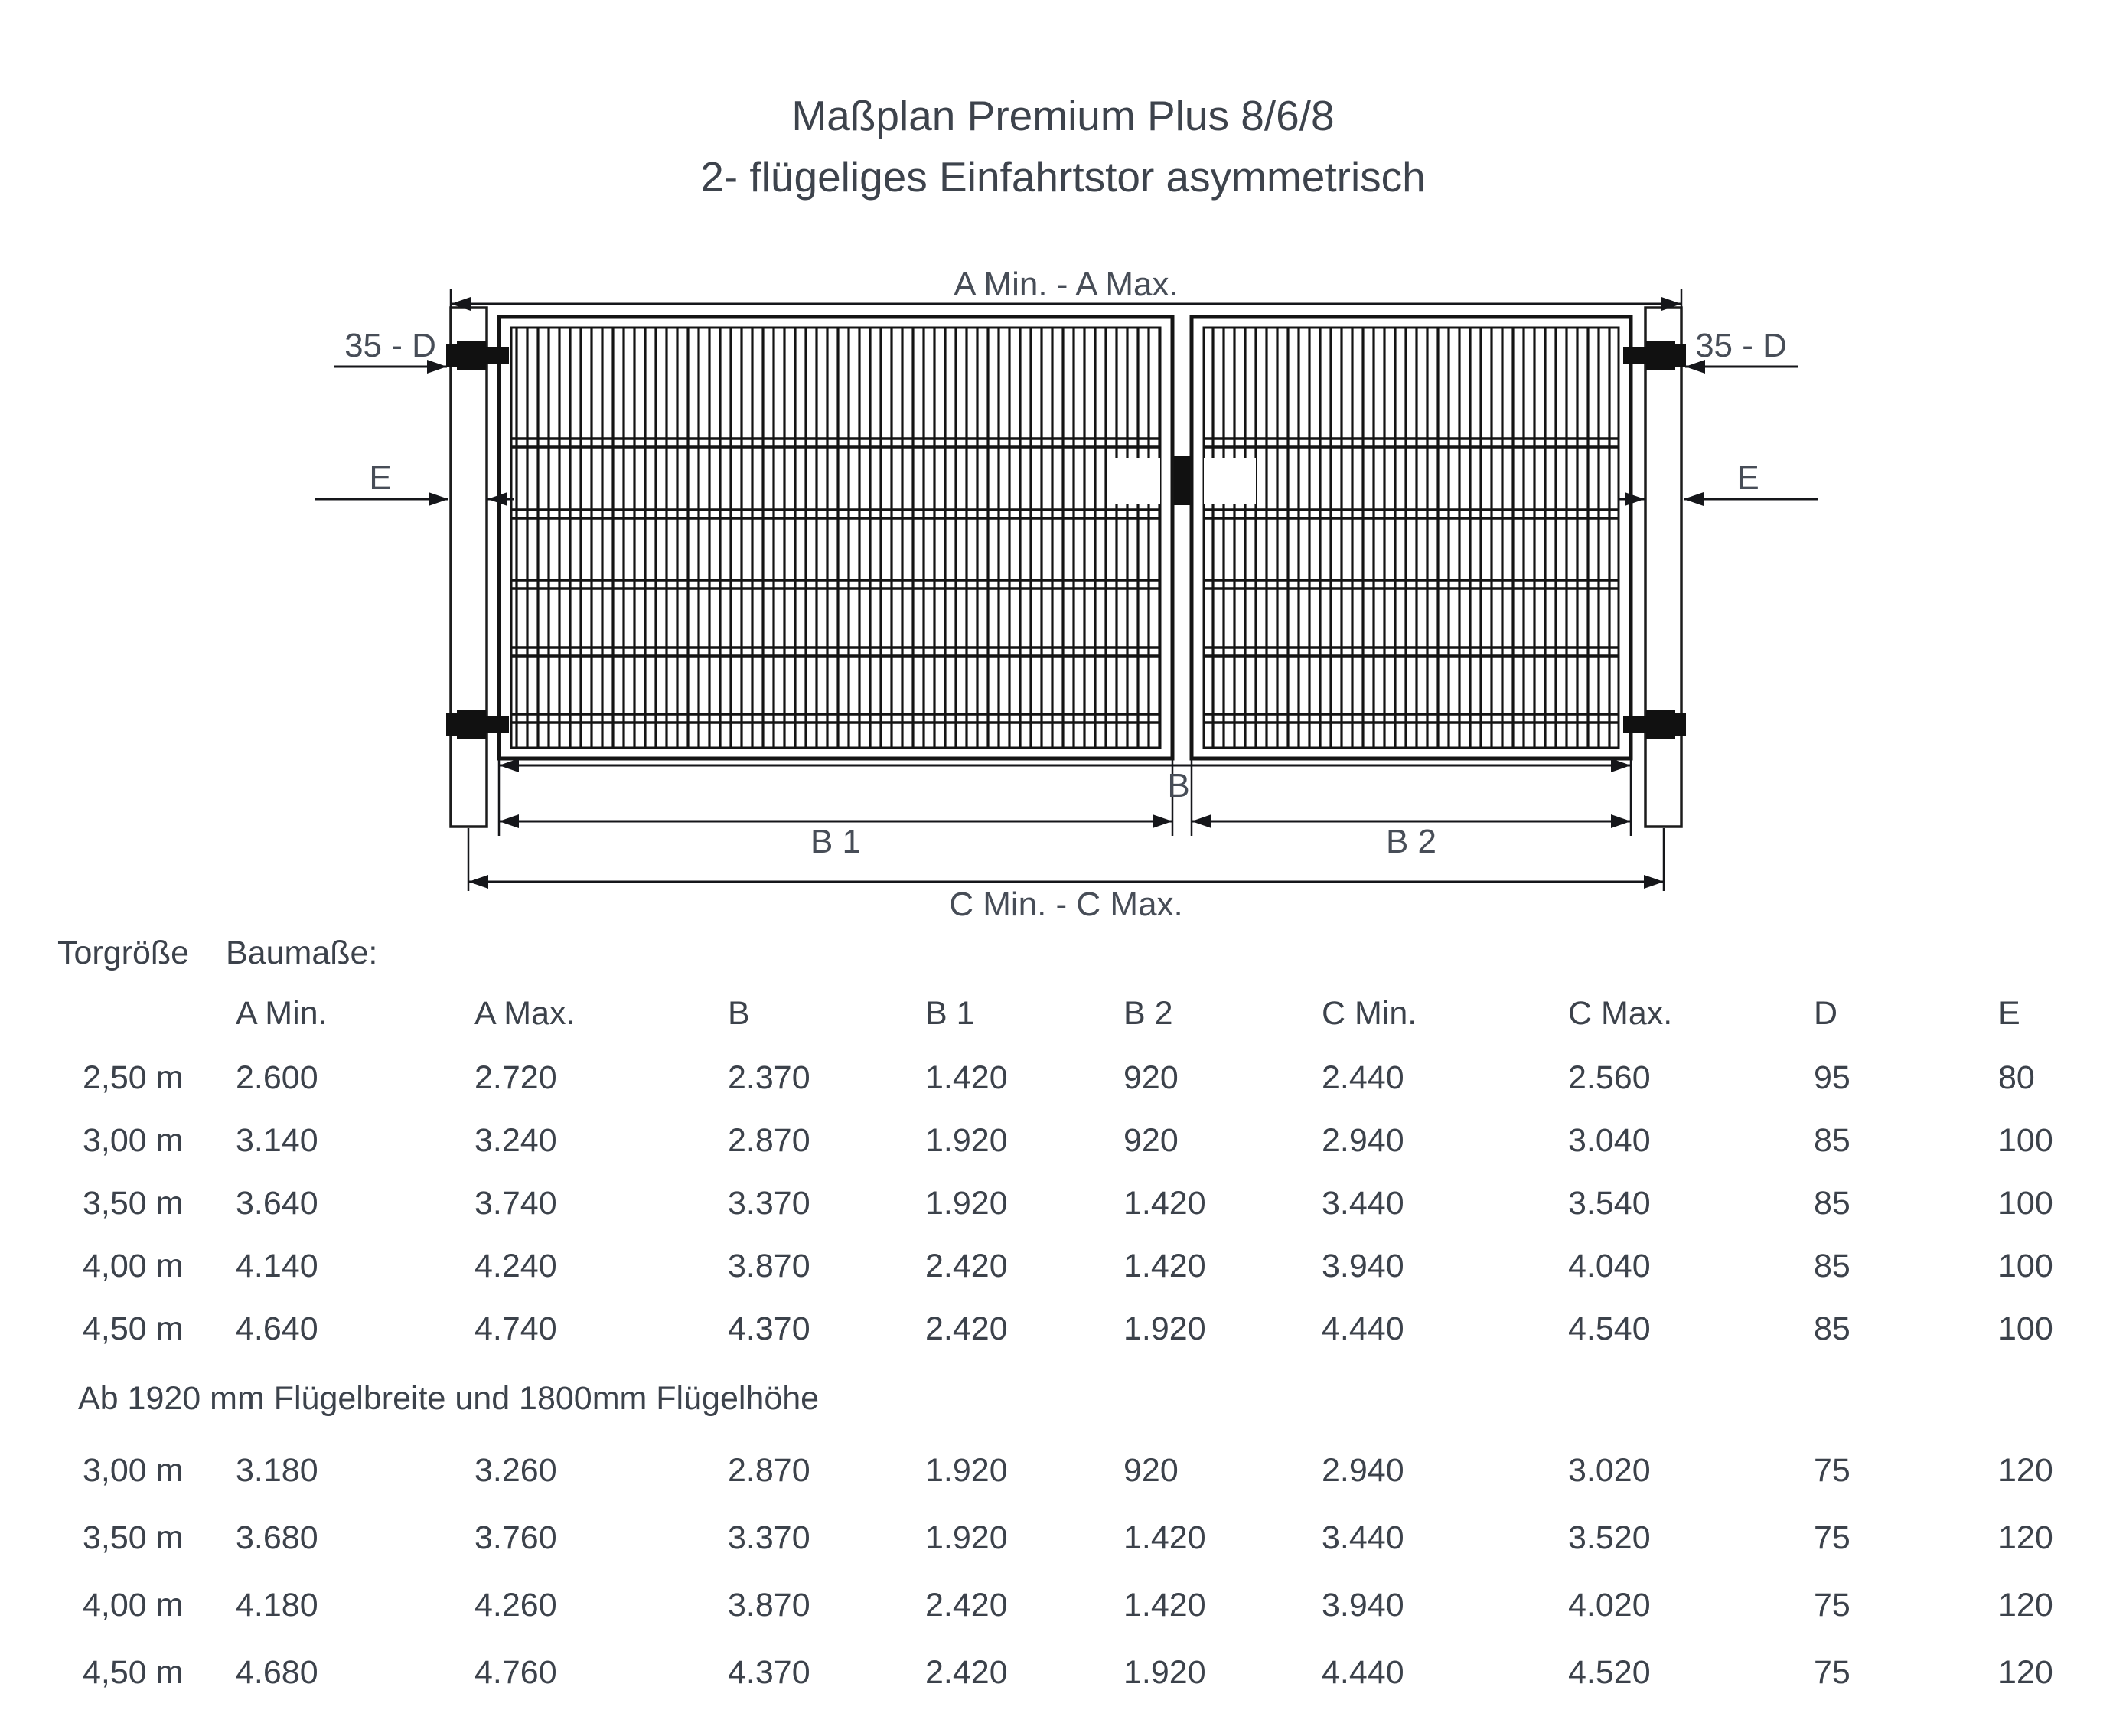 The height and width of the screenshot is (1736, 2126). Describe the element at coordinates (1363, 1077) in the screenshot. I see `table-cell: 2.440` at that location.